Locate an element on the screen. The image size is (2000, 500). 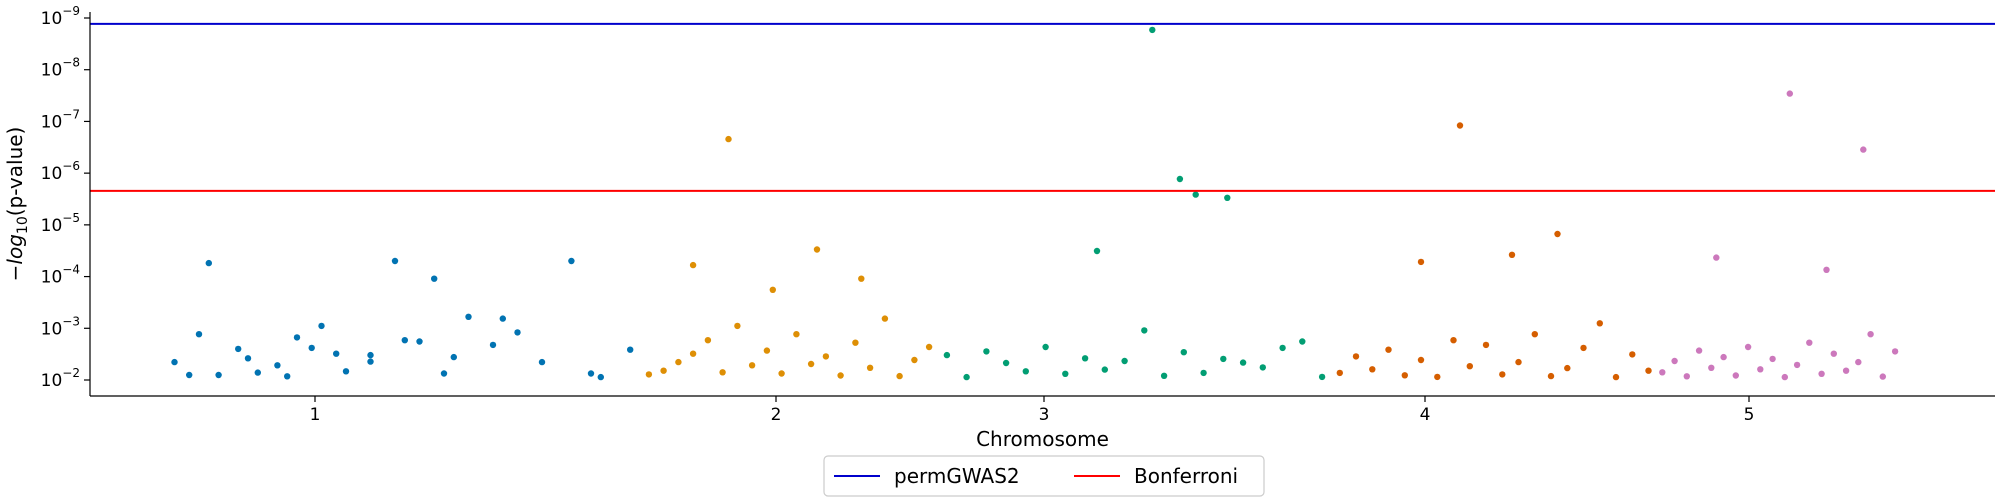
x-tick-label: 3 is located at coordinates (1044, 415).